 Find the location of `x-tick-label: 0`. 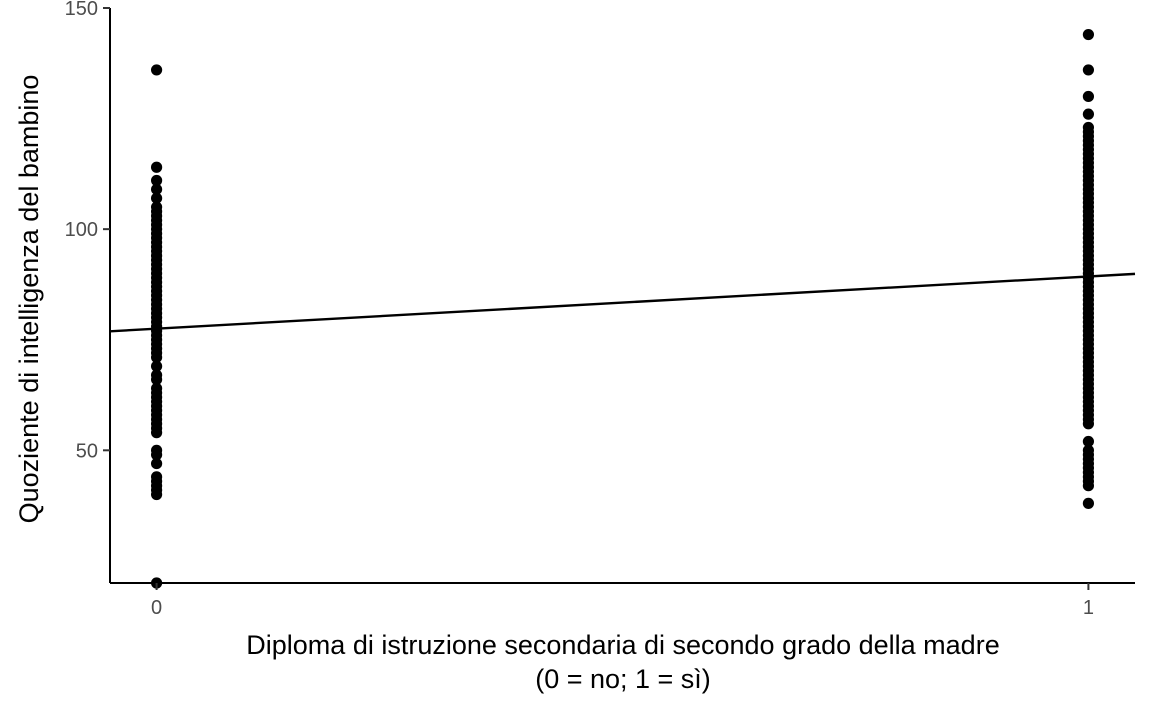

x-tick-label: 0 is located at coordinates (156, 608).